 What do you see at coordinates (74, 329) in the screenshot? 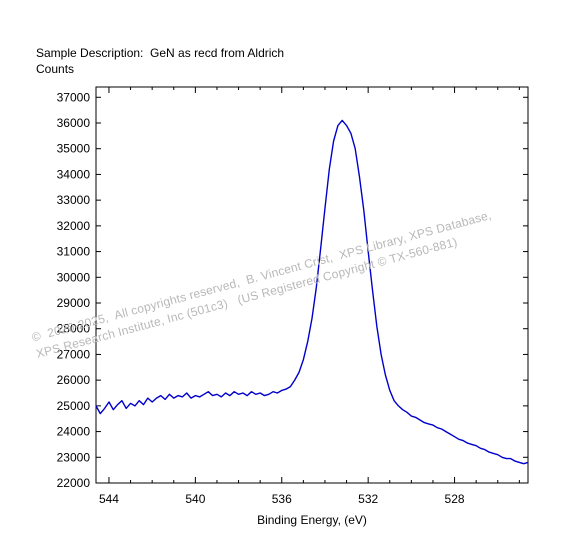
I see `y-tick-label: 28000` at bounding box center [74, 329].